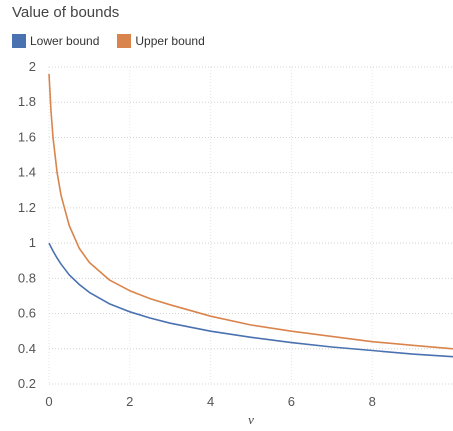 The width and height of the screenshot is (453, 431). I want to click on x-tick-label: 2, so click(129, 401).